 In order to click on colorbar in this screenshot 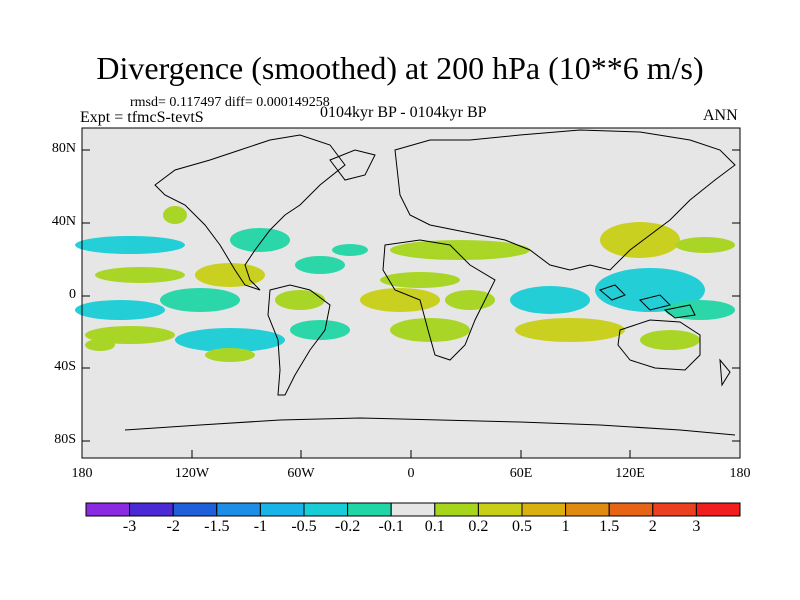, I will do `click(413, 509)`.